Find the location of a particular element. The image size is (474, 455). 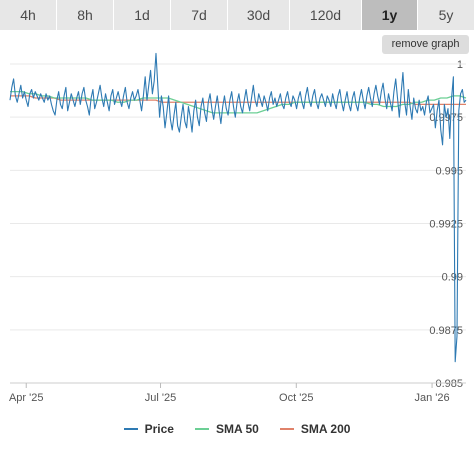

tab-8h: 8h is located at coordinates (85, 15).